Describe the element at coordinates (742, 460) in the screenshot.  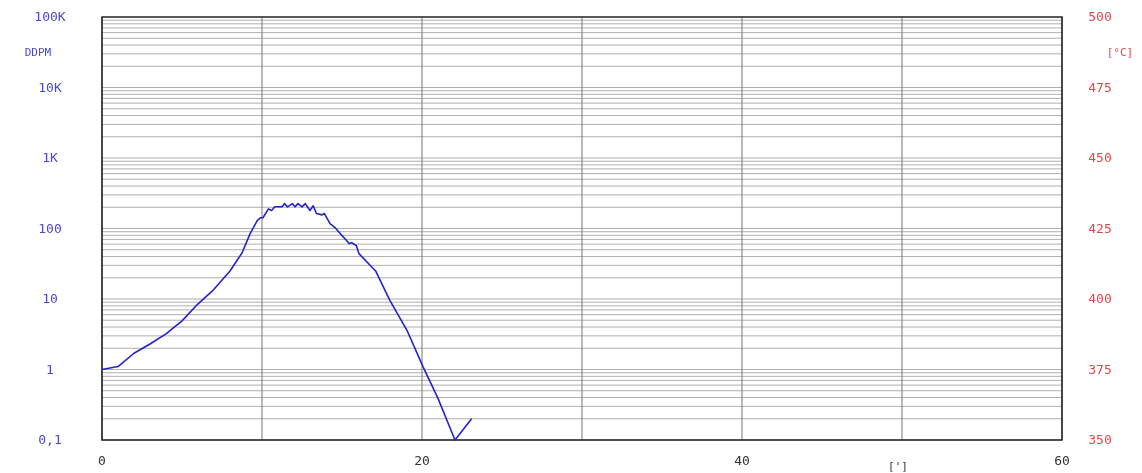
I see `x-tick-label: 40` at that location.